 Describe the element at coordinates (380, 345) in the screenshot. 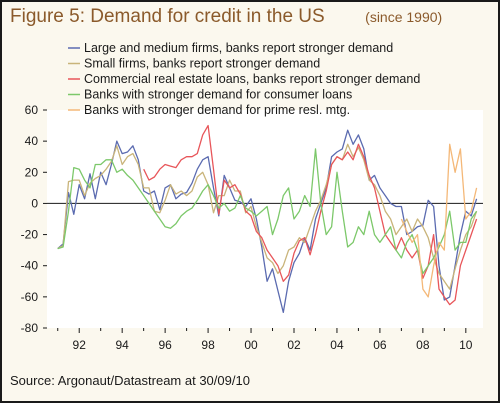

I see `x-tick-label: 06` at that location.